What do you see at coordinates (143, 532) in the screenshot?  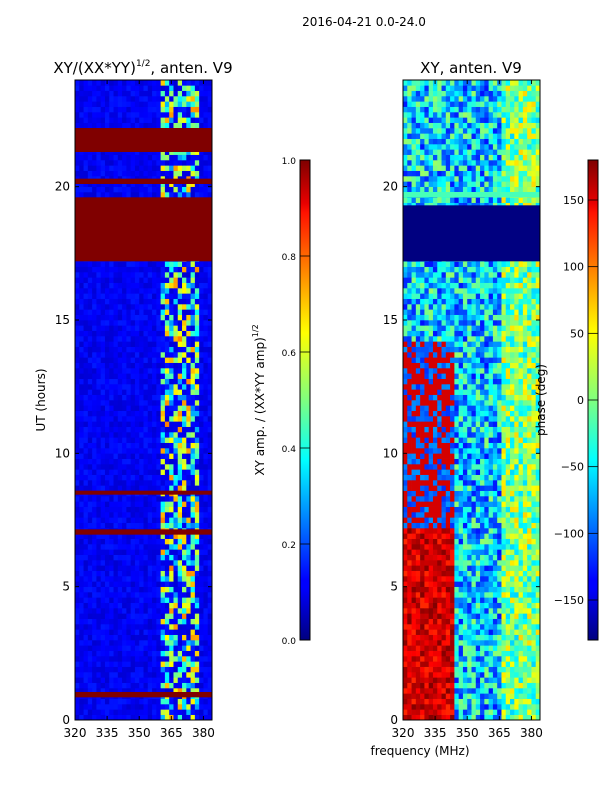 I see `amp-heatmap-band` at bounding box center [143, 532].